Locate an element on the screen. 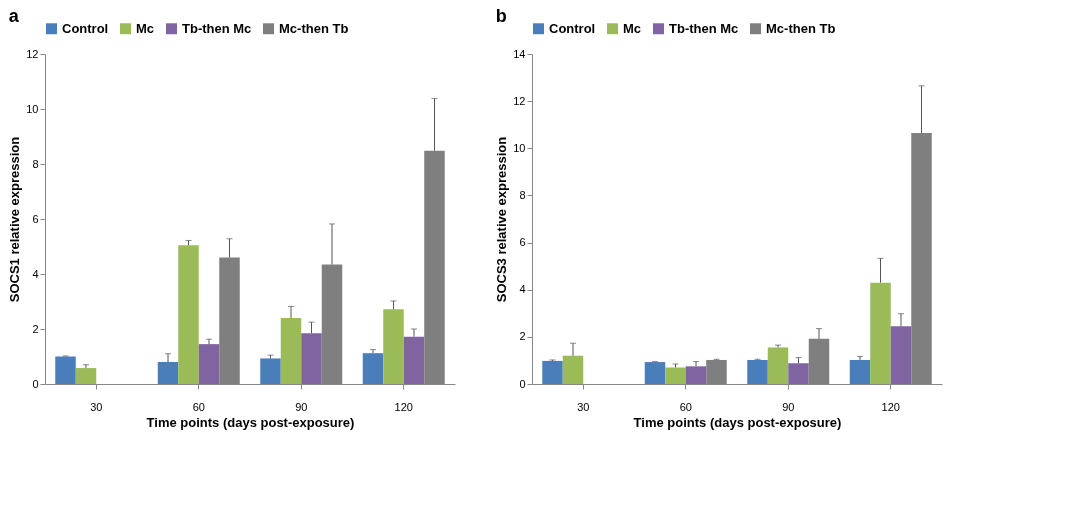 This screenshot has height=513, width=1082. y-axis-title: SOCS3 relative expression is located at coordinates (502, 219).